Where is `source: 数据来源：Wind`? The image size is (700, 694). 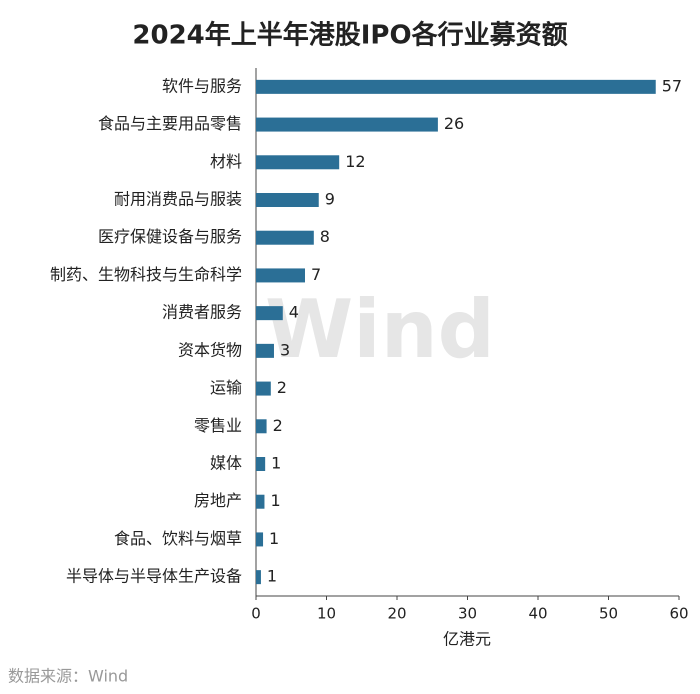
source: 数据来源：Wind is located at coordinates (68, 676).